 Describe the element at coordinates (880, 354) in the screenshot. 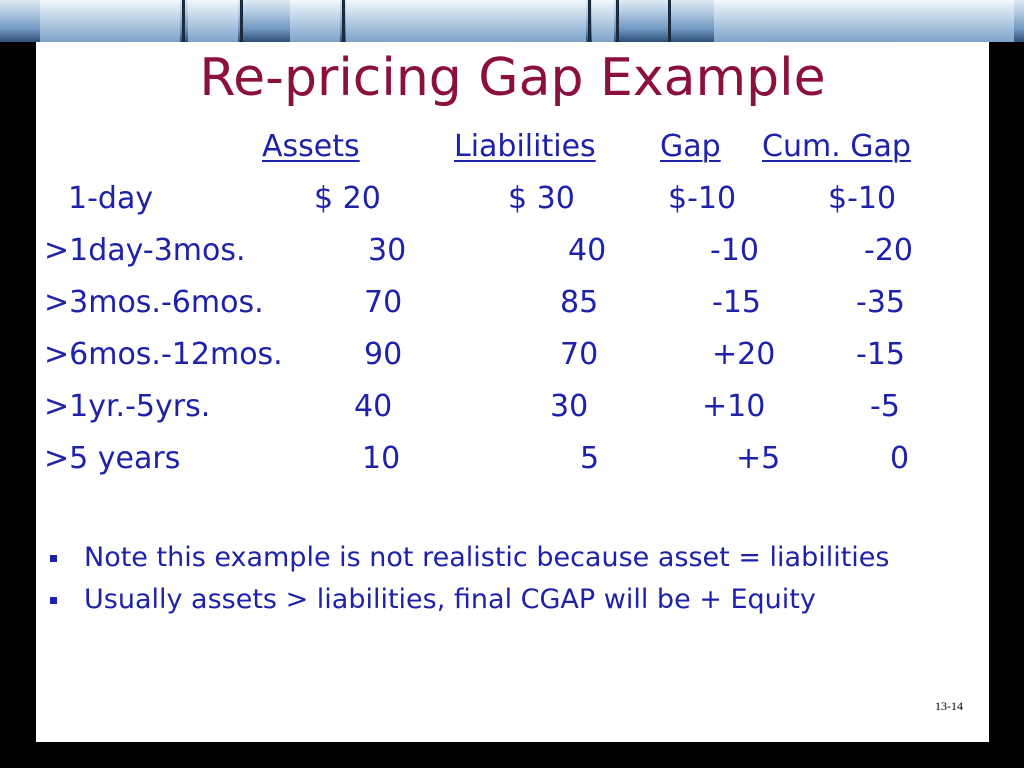

I see `cell-cum-gap: -15` at that location.